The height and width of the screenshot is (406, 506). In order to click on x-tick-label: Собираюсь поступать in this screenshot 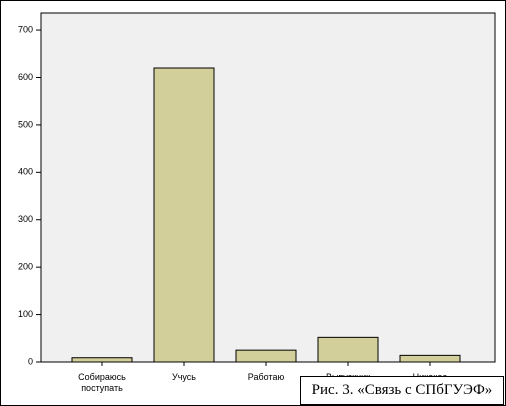, I will do `click(102, 382)`.